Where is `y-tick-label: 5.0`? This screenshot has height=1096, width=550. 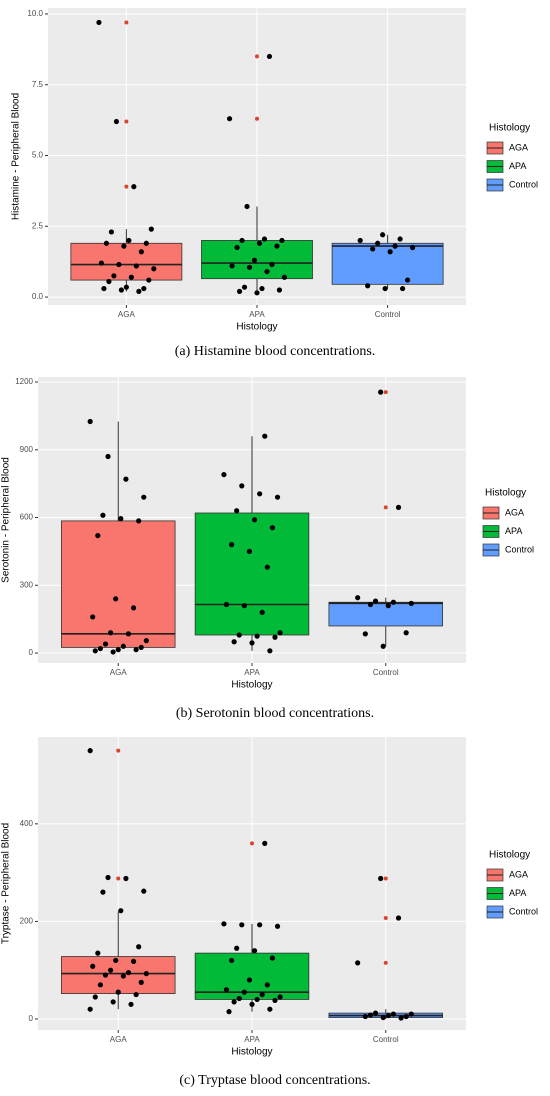 y-tick-label: 5.0 is located at coordinates (38, 155).